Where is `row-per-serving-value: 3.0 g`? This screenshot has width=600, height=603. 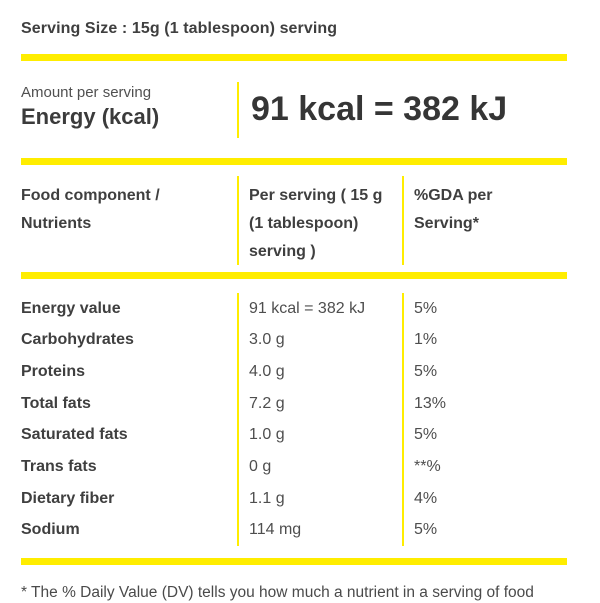
row-per-serving-value: 3.0 g is located at coordinates (319, 340).